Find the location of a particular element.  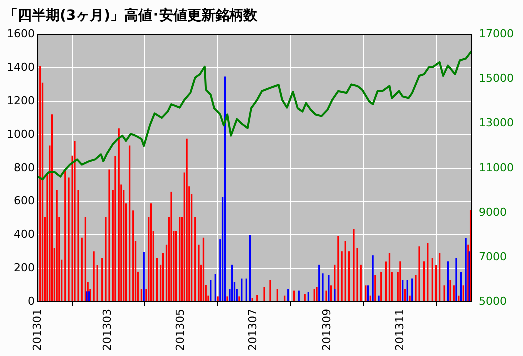

y-tick-label: 1000 is located at coordinates (20, 134).